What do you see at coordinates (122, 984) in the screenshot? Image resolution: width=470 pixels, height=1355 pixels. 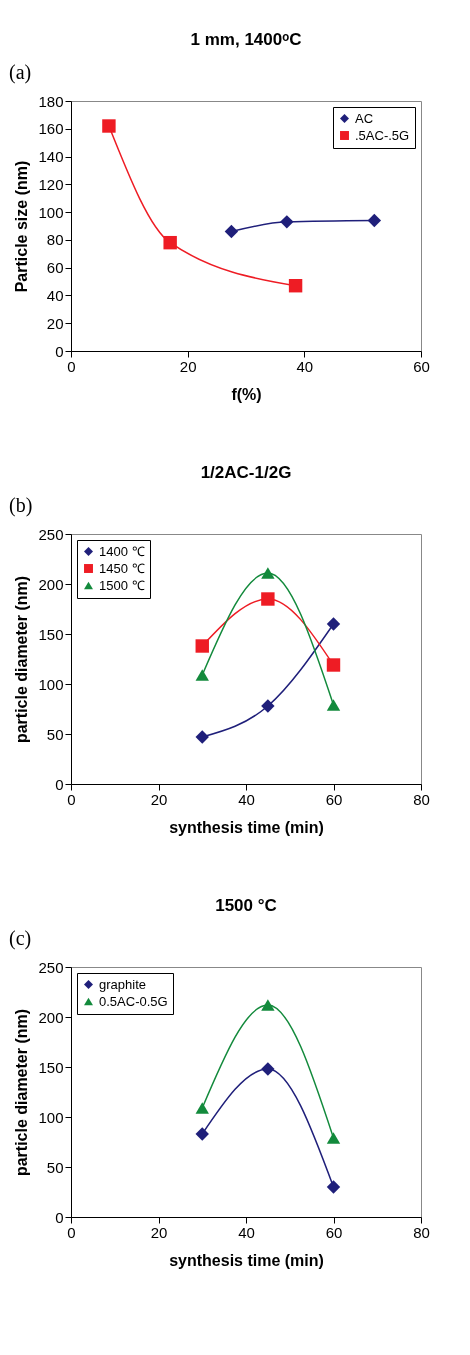 I see `legend-label: graphite` at bounding box center [122, 984].